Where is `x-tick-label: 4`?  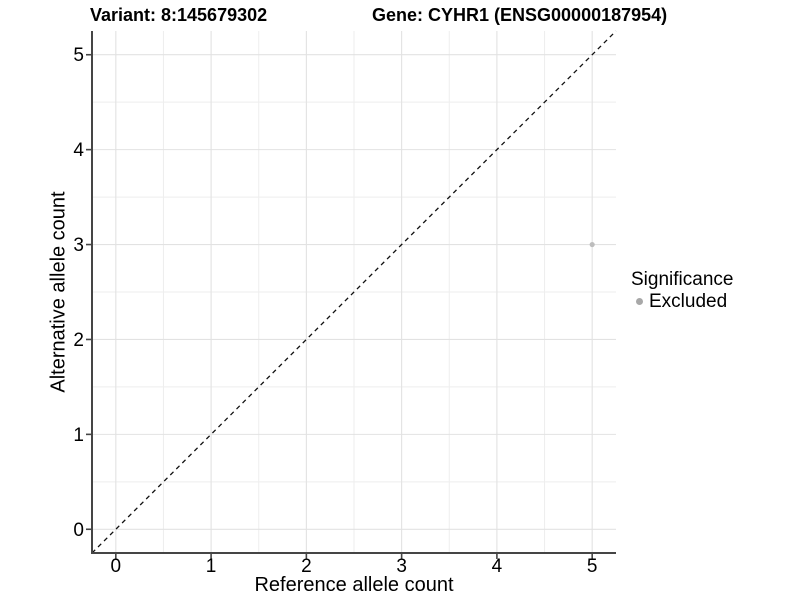 x-tick-label: 4 is located at coordinates (497, 566).